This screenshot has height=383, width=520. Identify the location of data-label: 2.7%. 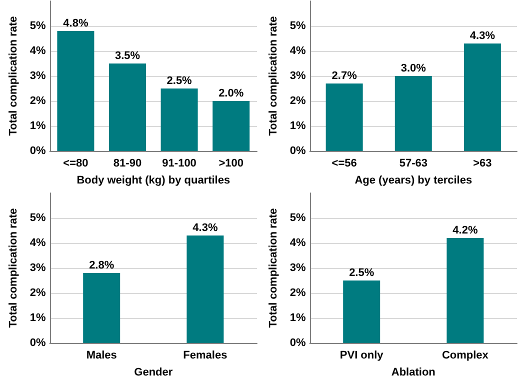
(345, 76).